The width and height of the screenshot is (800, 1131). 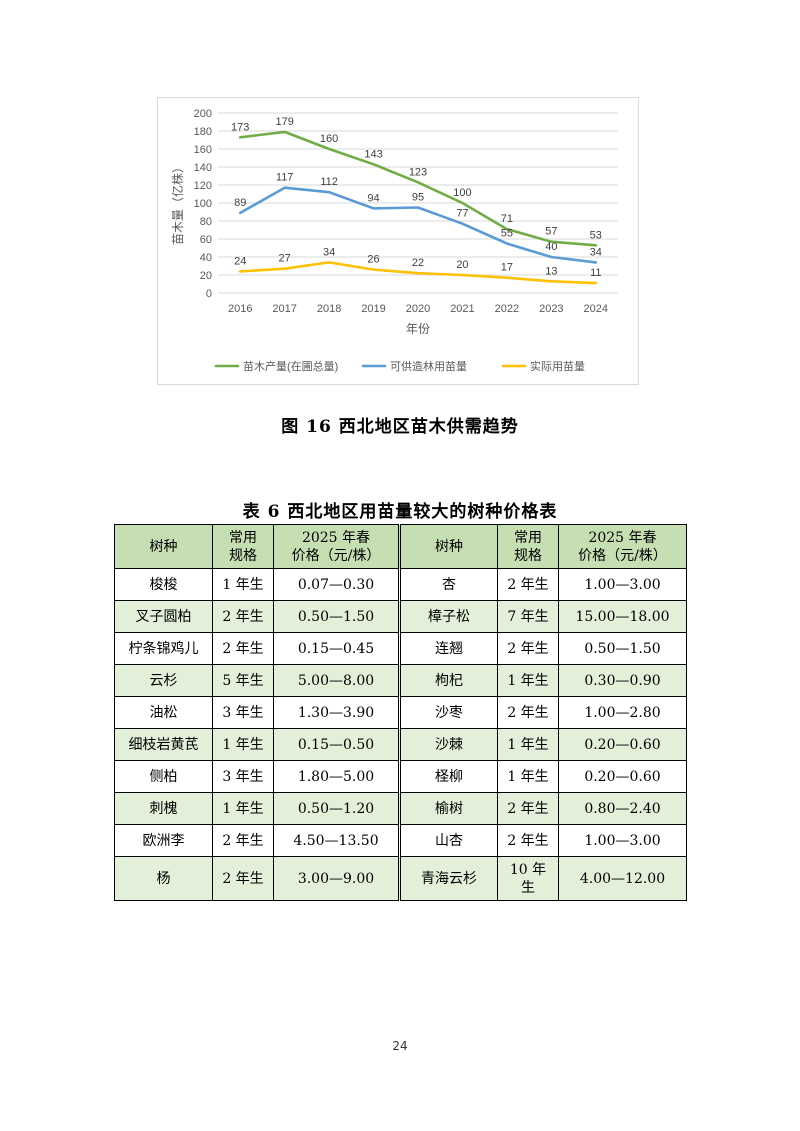 I want to click on species-cell: 青海云杉, so click(x=448, y=878).